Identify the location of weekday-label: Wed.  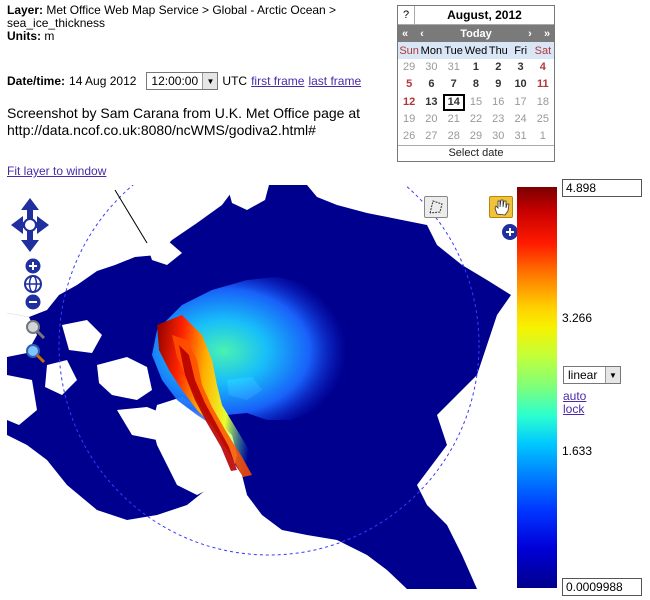
(476, 50).